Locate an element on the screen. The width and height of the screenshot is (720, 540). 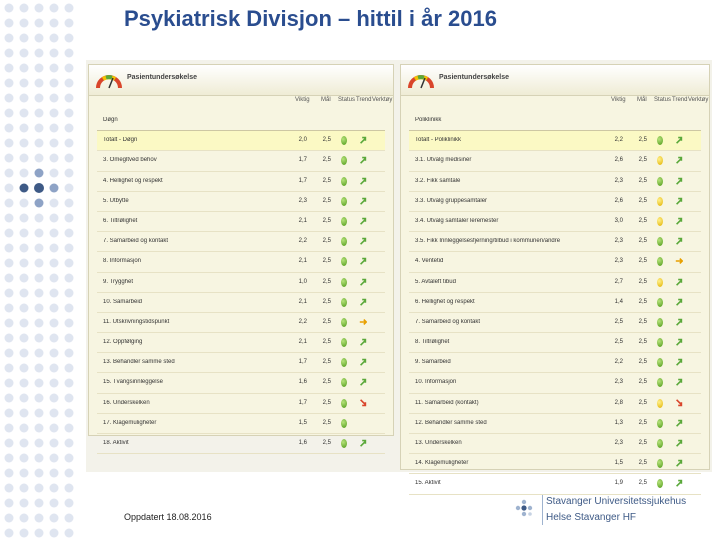
table-row: 15. Tvangsinnleggelse 1,6 2,5 is located at coordinates (241, 383).